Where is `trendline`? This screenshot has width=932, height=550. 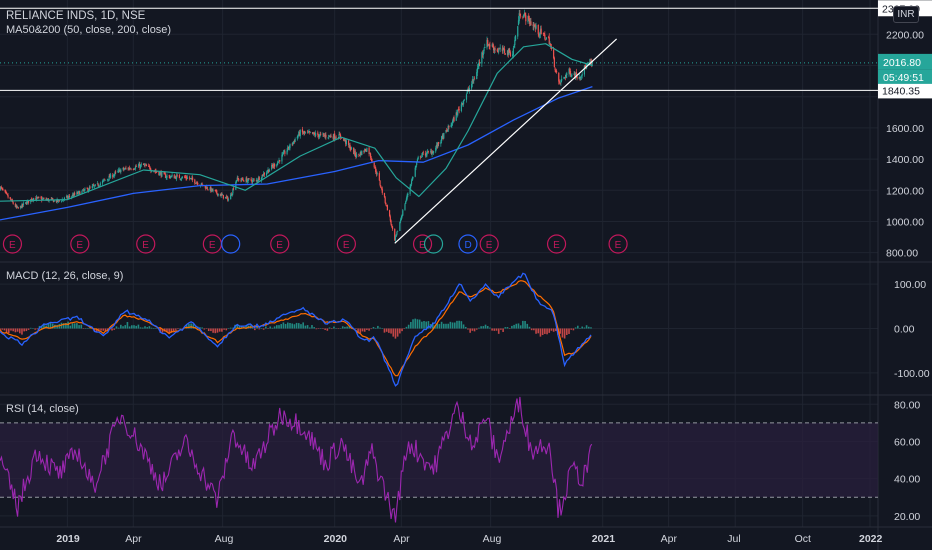 trendline is located at coordinates (506, 141).